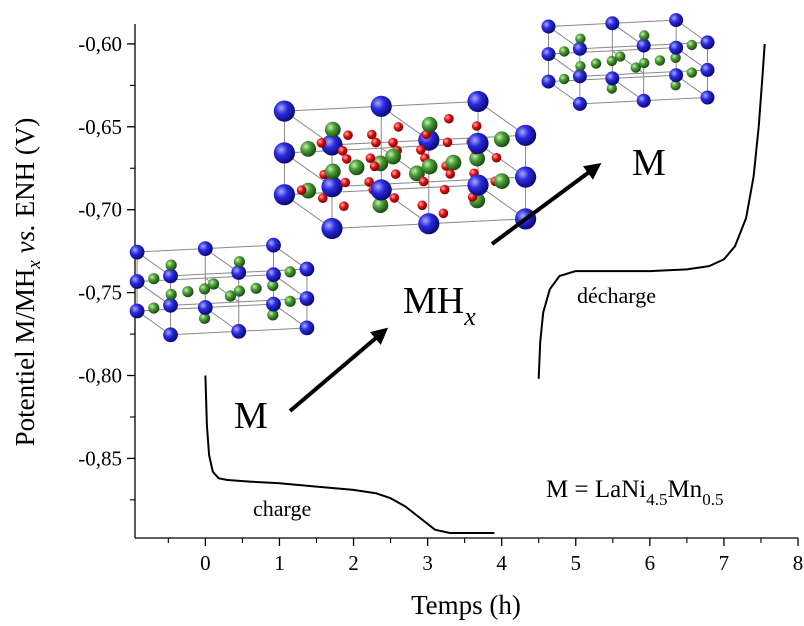  What do you see at coordinates (100, 458) in the screenshot?
I see `y-tick-label: -0,85` at bounding box center [100, 458].